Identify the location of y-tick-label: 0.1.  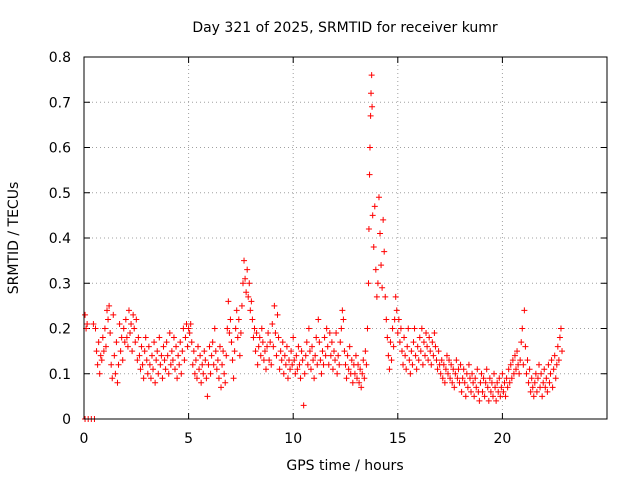
(60, 375).